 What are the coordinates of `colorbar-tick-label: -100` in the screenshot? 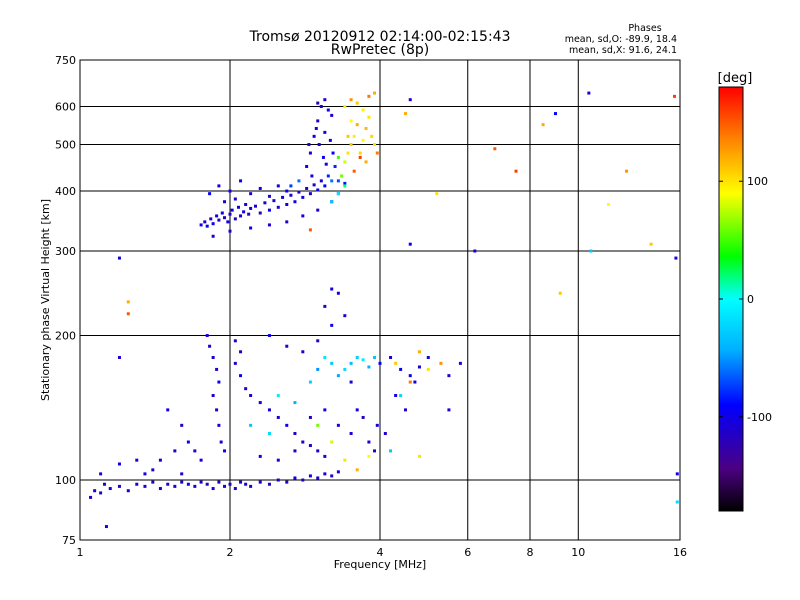 It's located at (759, 417).